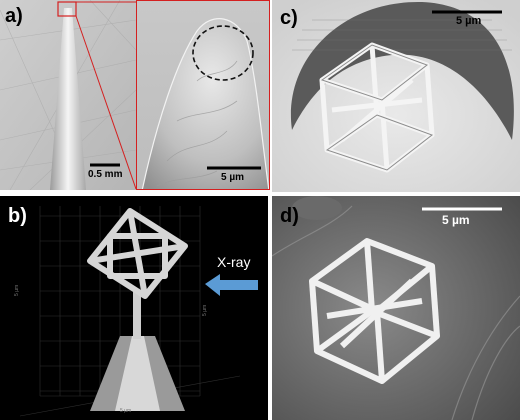 The height and width of the screenshot is (420, 520). I want to click on axis-tick-label-1: 5 µm, so click(17, 290).